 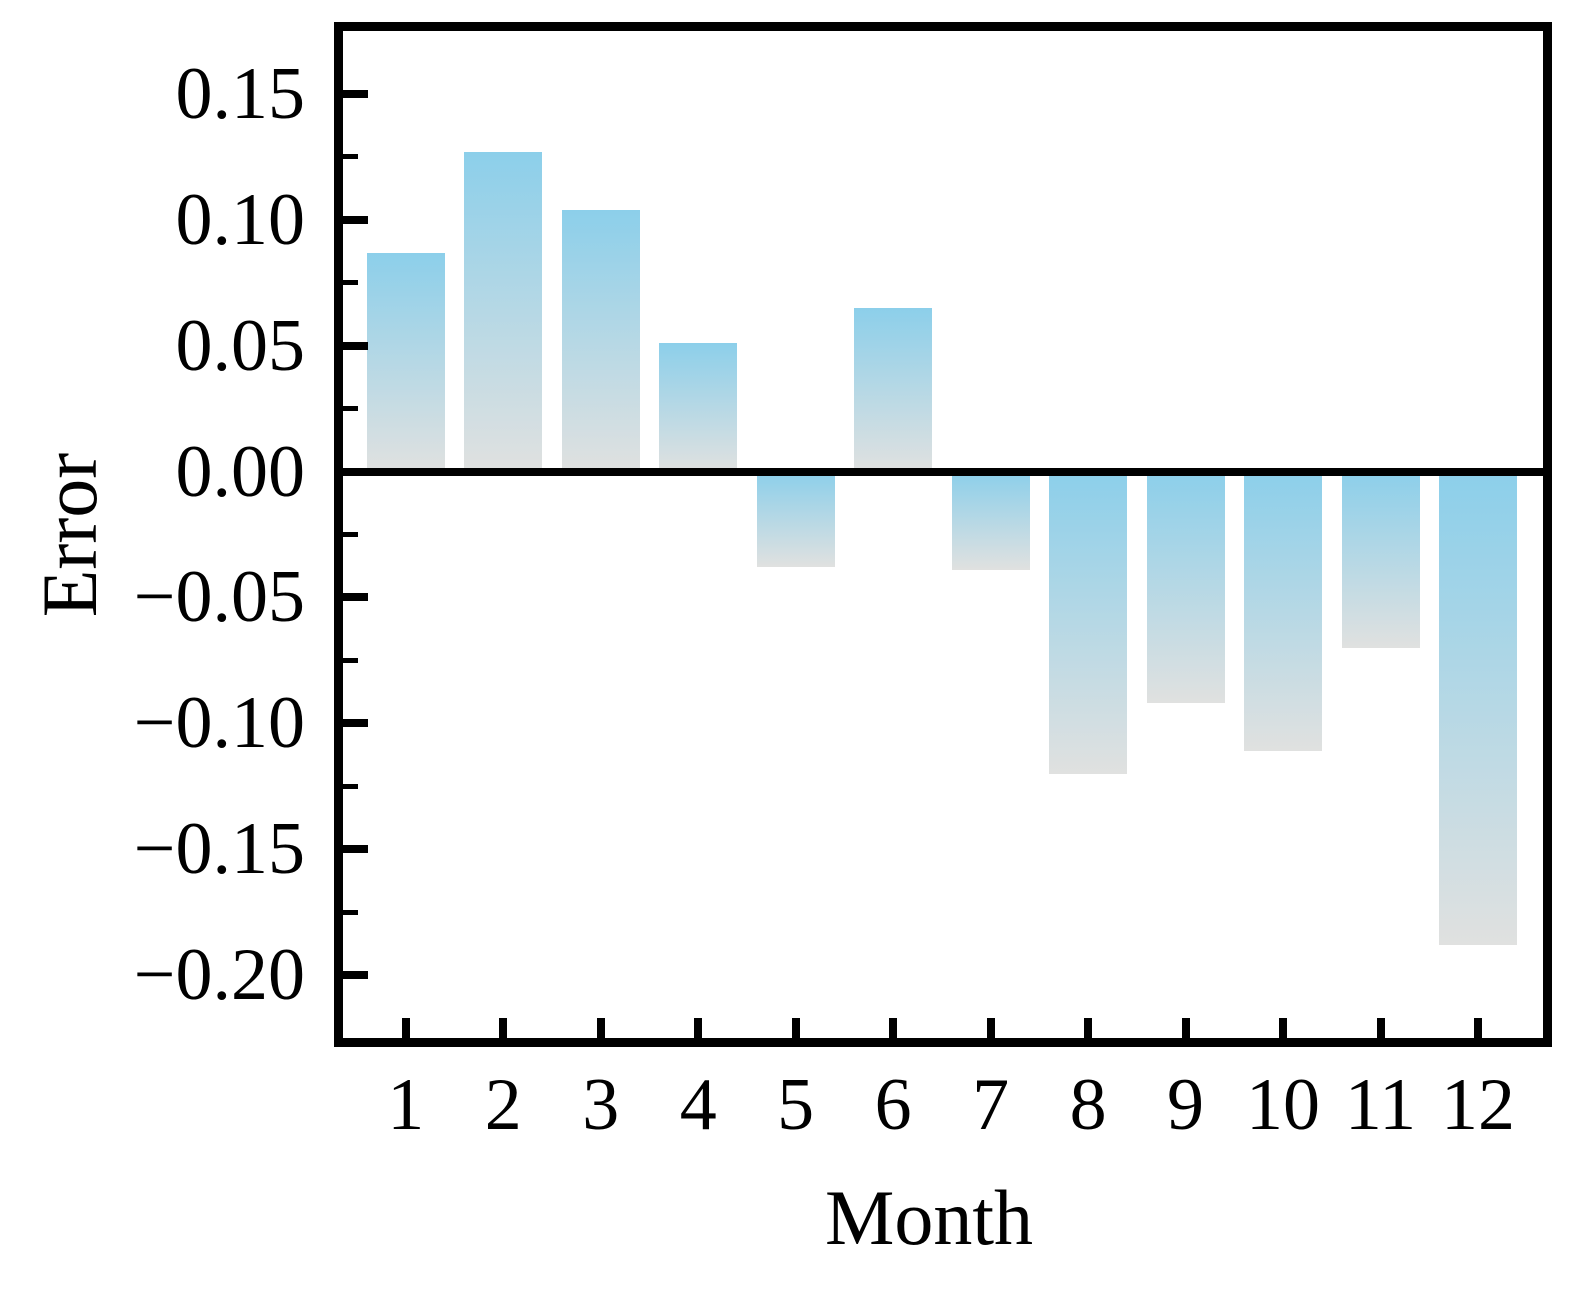 What do you see at coordinates (893, 1105) in the screenshot?
I see `x-tick-label: 6` at bounding box center [893, 1105].